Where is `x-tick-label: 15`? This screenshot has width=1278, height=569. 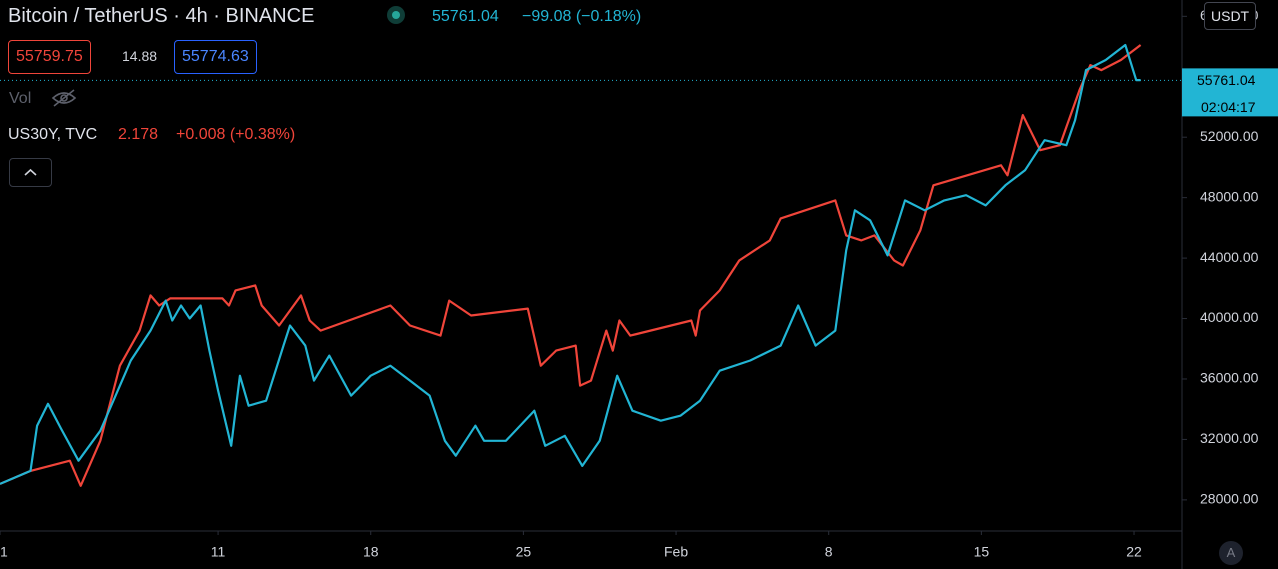 x-tick-label: 15 is located at coordinates (982, 552).